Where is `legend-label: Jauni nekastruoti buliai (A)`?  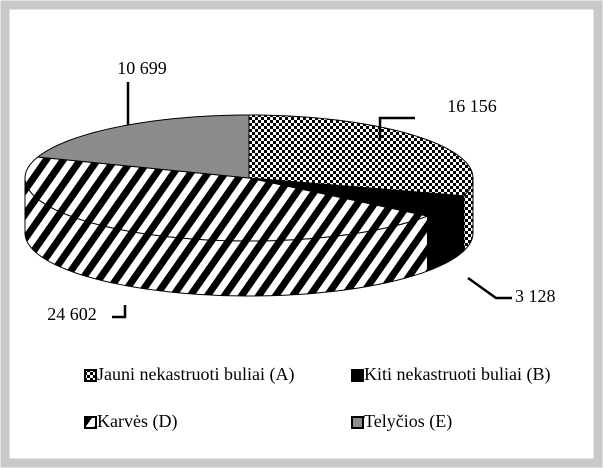 legend-label: Jauni nekastruoti buliai (A) is located at coordinates (195, 374).